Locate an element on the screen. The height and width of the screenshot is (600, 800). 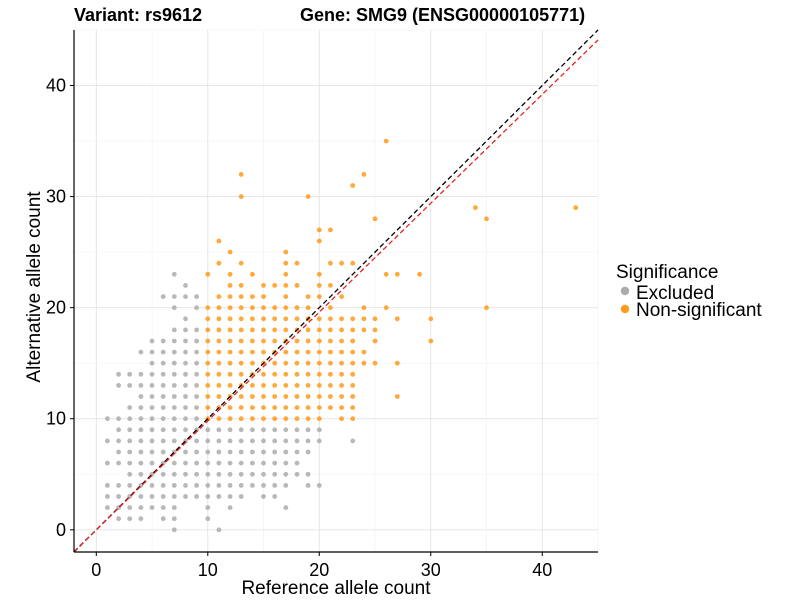
x-axis-title: Reference allele count is located at coordinates (336, 588).